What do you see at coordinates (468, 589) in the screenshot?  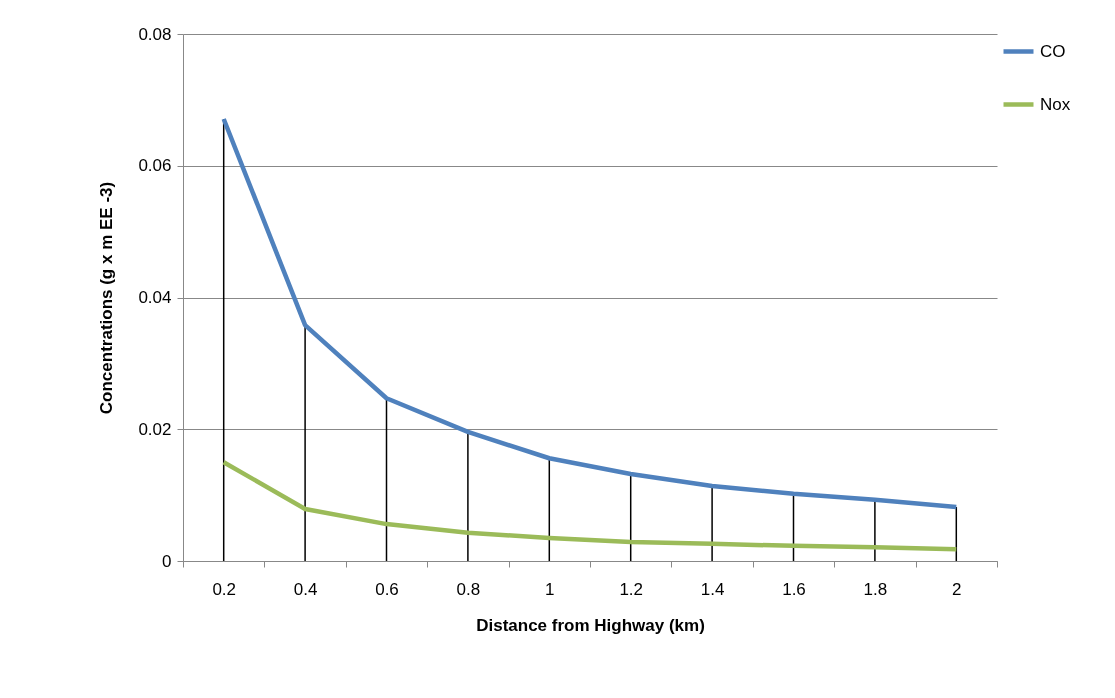 I see `x-tick-label: 0.8` at bounding box center [468, 589].